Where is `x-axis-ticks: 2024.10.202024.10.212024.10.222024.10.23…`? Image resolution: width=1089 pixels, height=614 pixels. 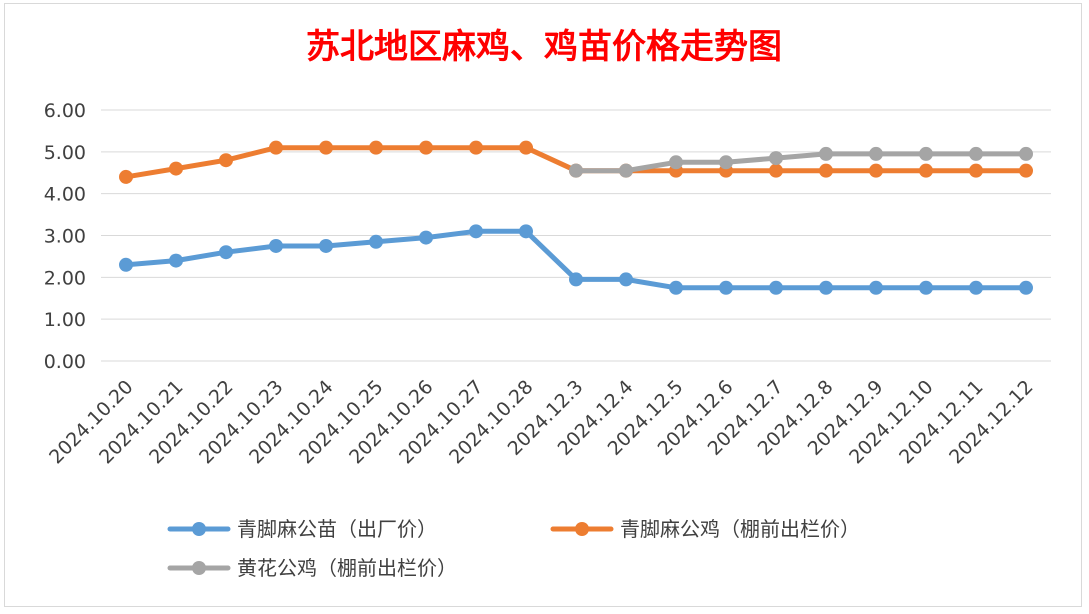
x-axis-ticks: 2024.10.202024.10.212024.10.222024.10.23… is located at coordinates (541, 422).